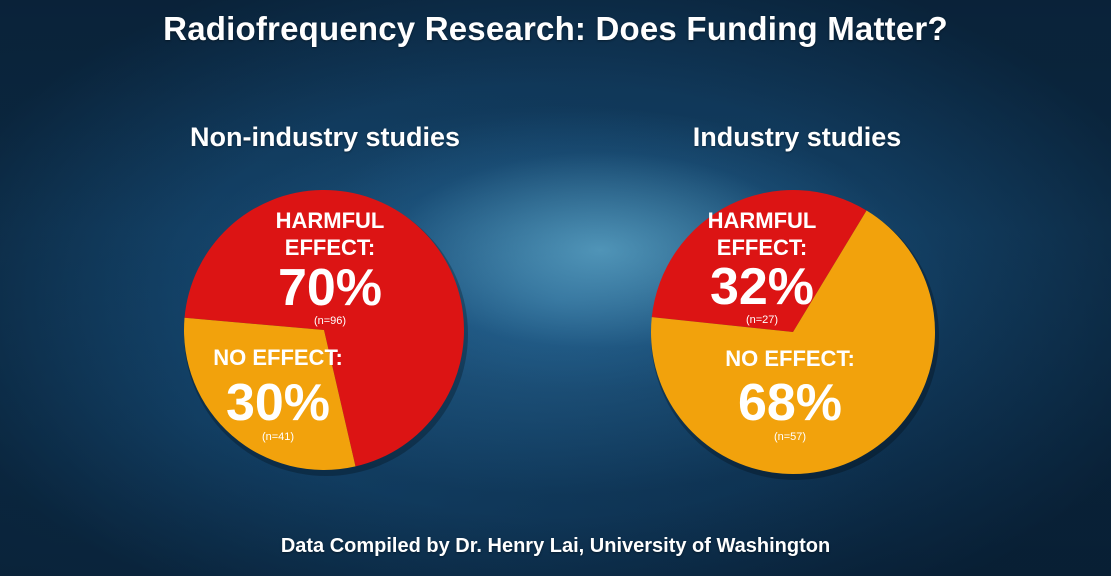 Image resolution: width=1111 pixels, height=576 pixels. Describe the element at coordinates (278, 403) in the screenshot. I see `slice-percent: 30%` at that location.